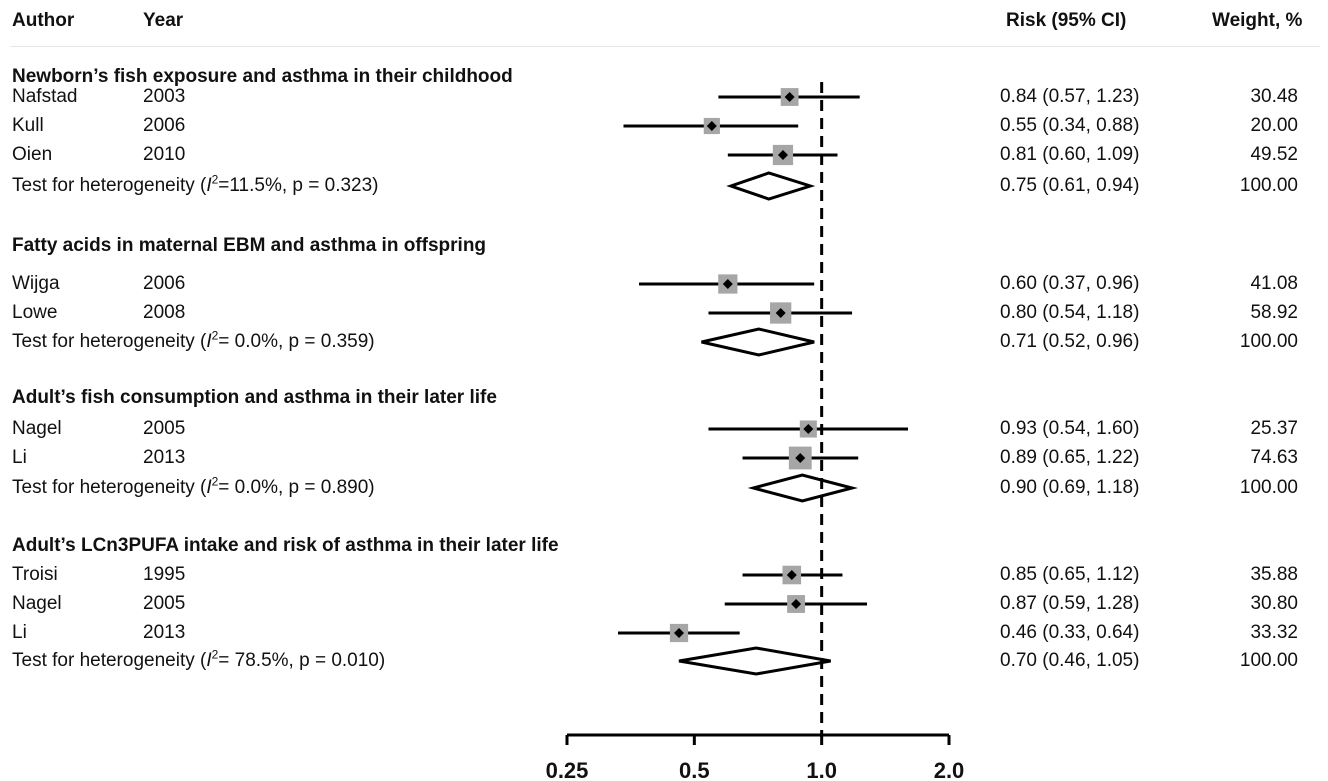  Describe the element at coordinates (164, 96) in the screenshot. I see `study-year: 2003` at that location.